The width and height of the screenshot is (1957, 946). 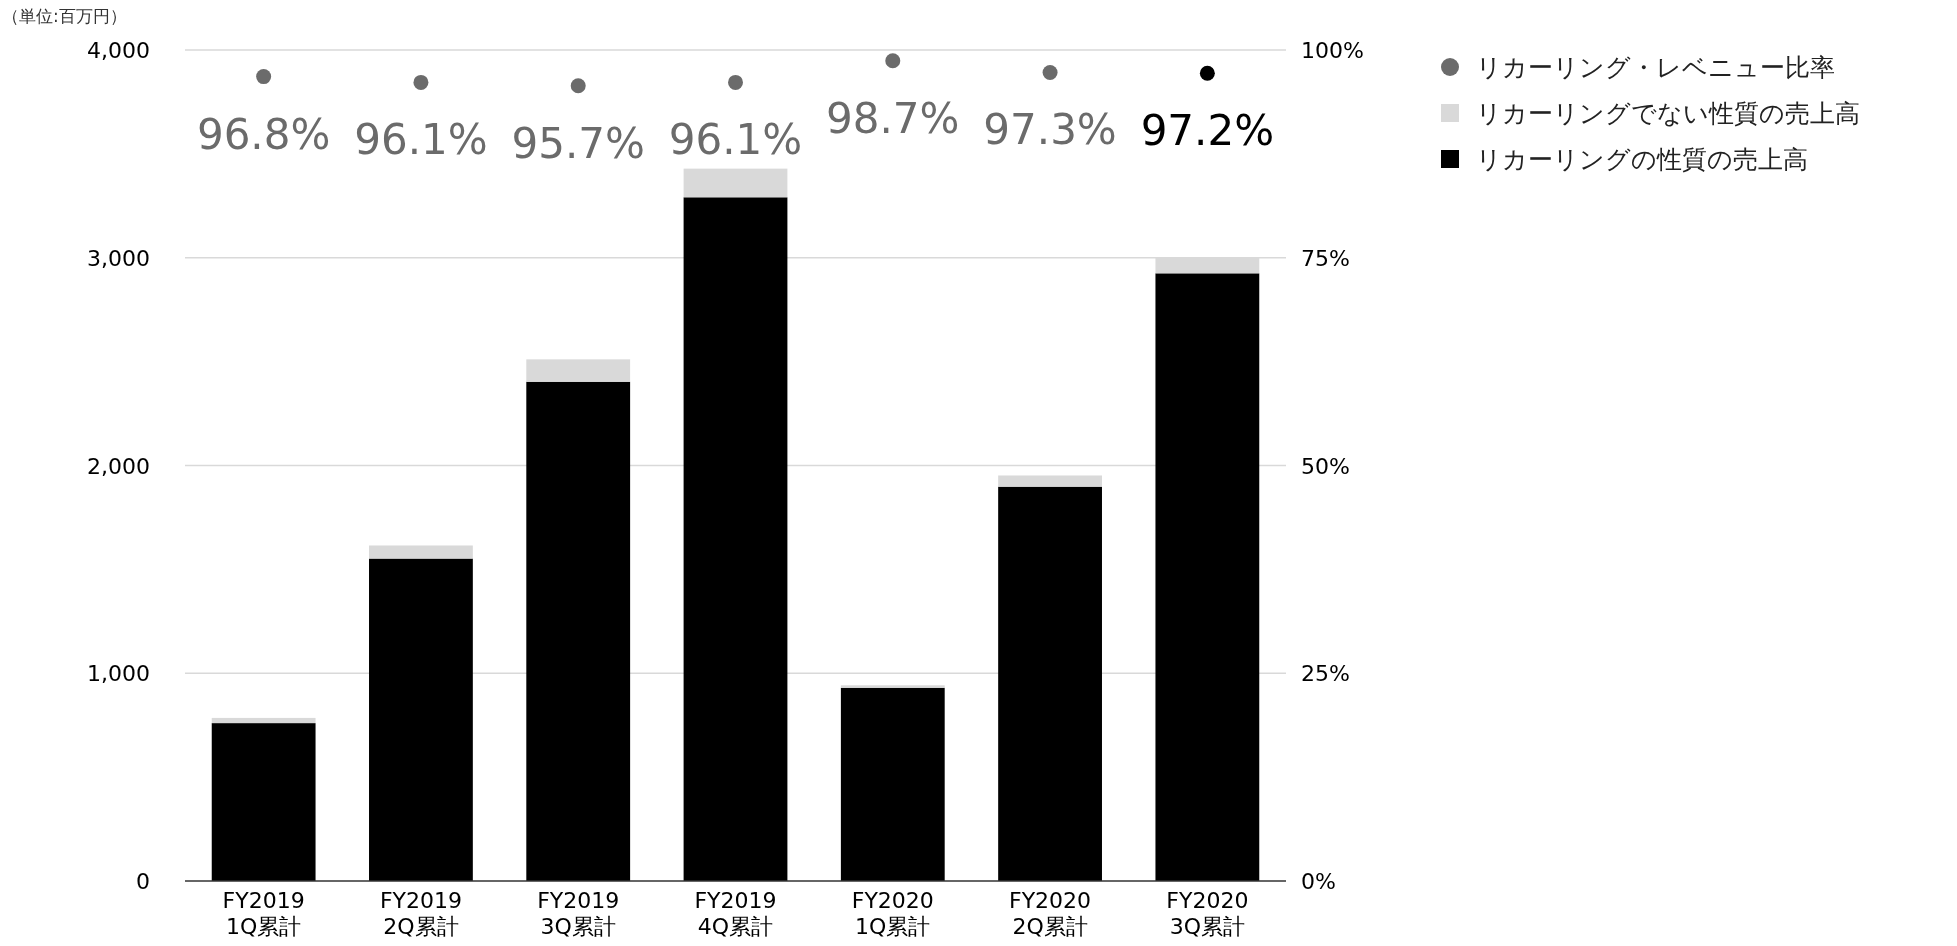 I want to click on x-tick-label: FY2019 4Q累計, so click(x=735, y=913).